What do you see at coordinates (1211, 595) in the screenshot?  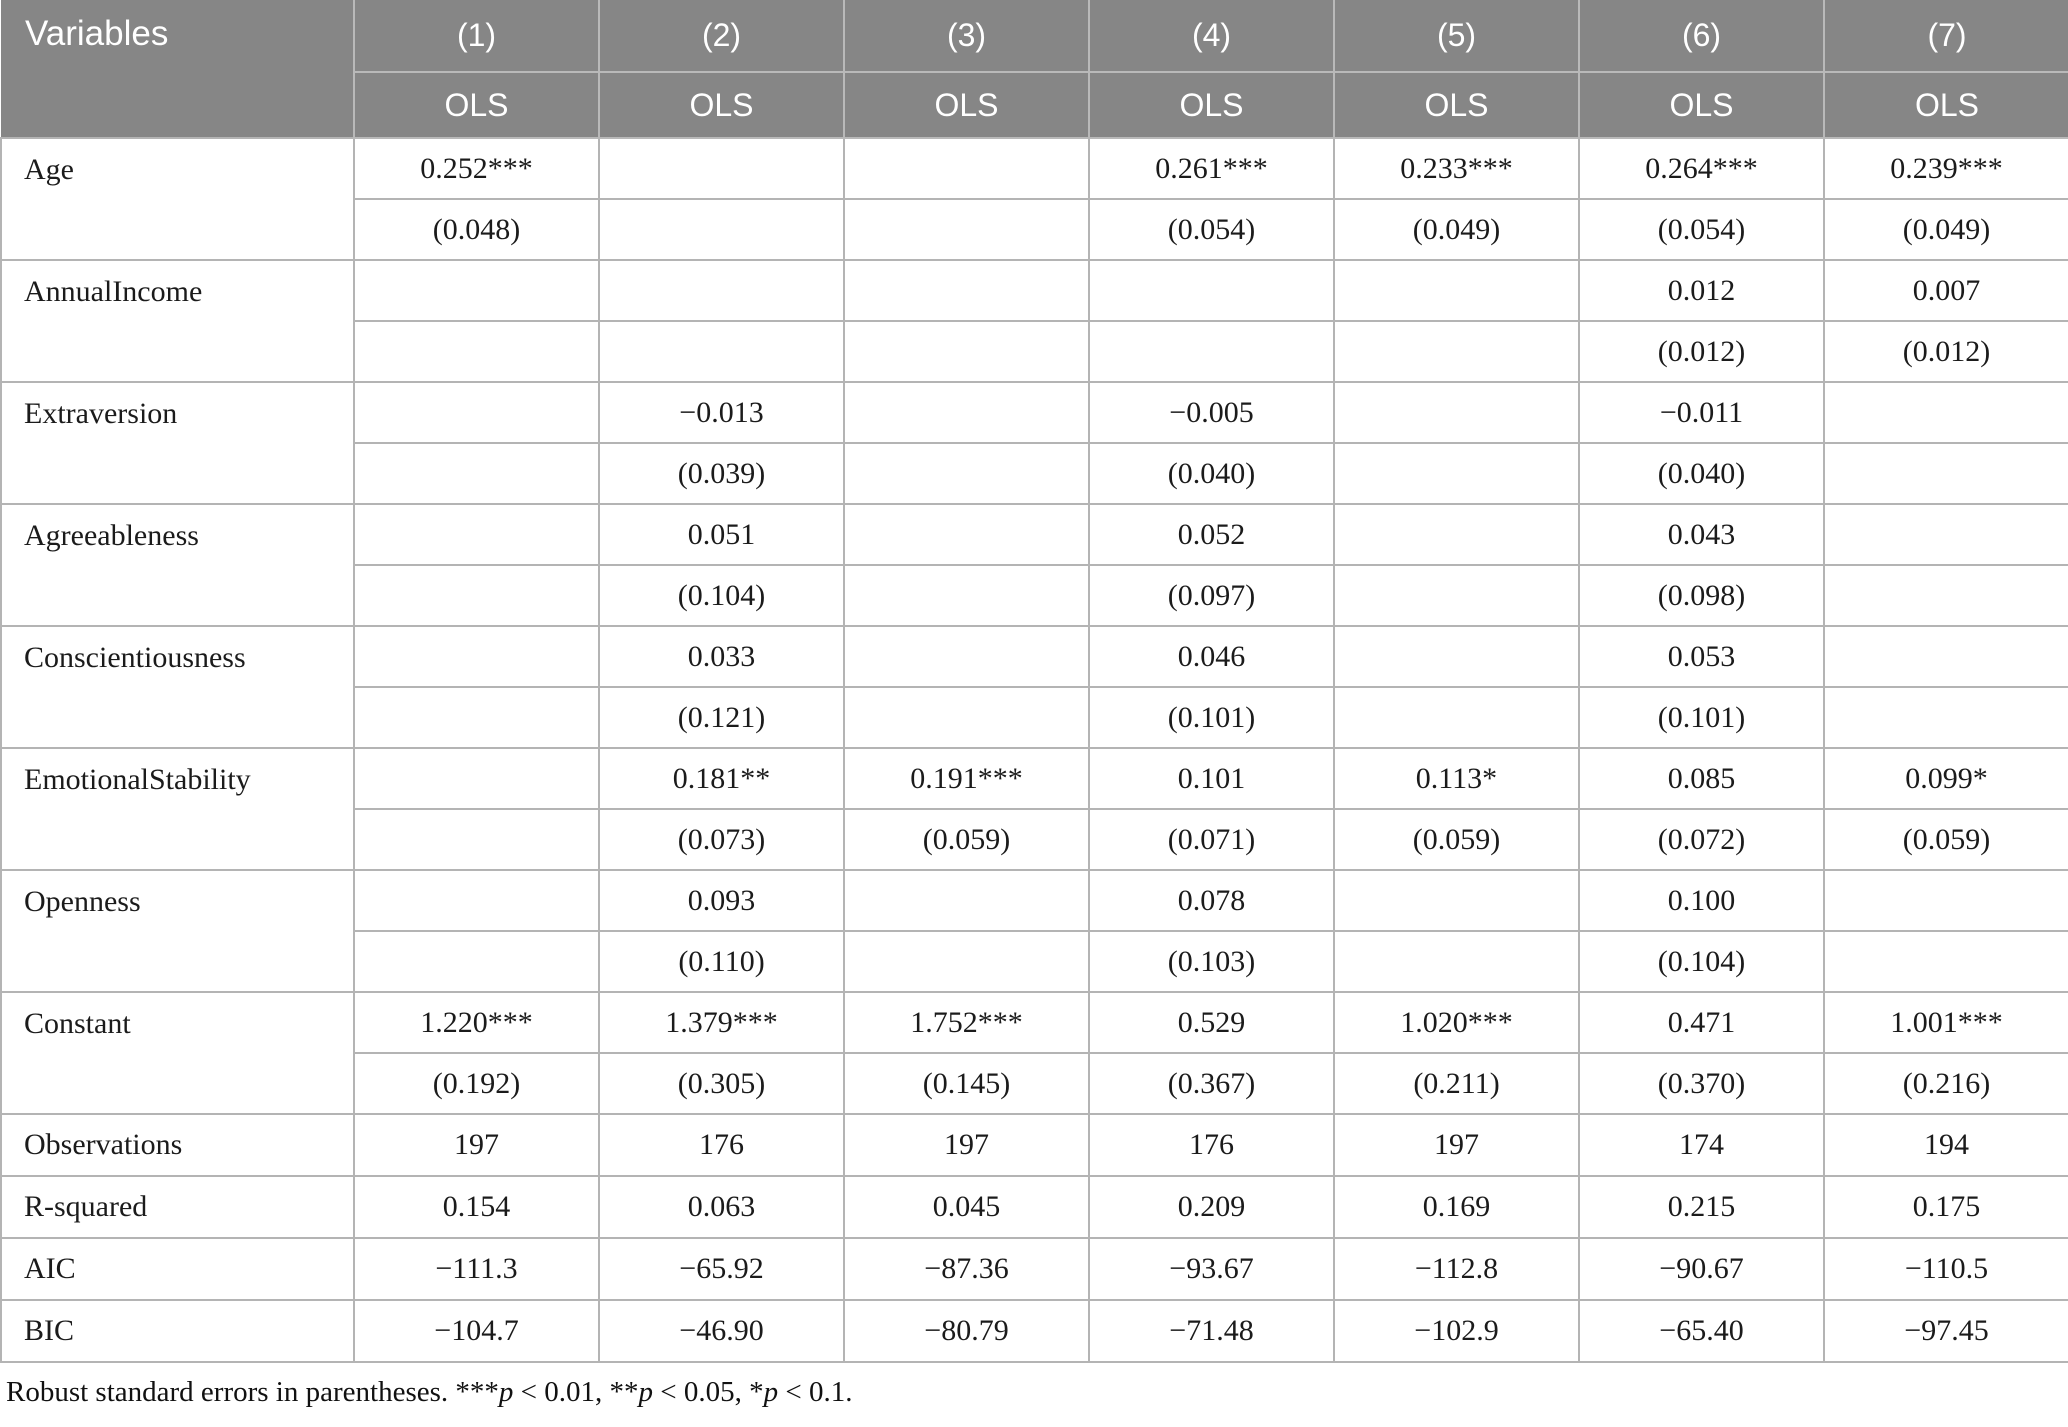 I see `se-cell: (0.097)` at bounding box center [1211, 595].